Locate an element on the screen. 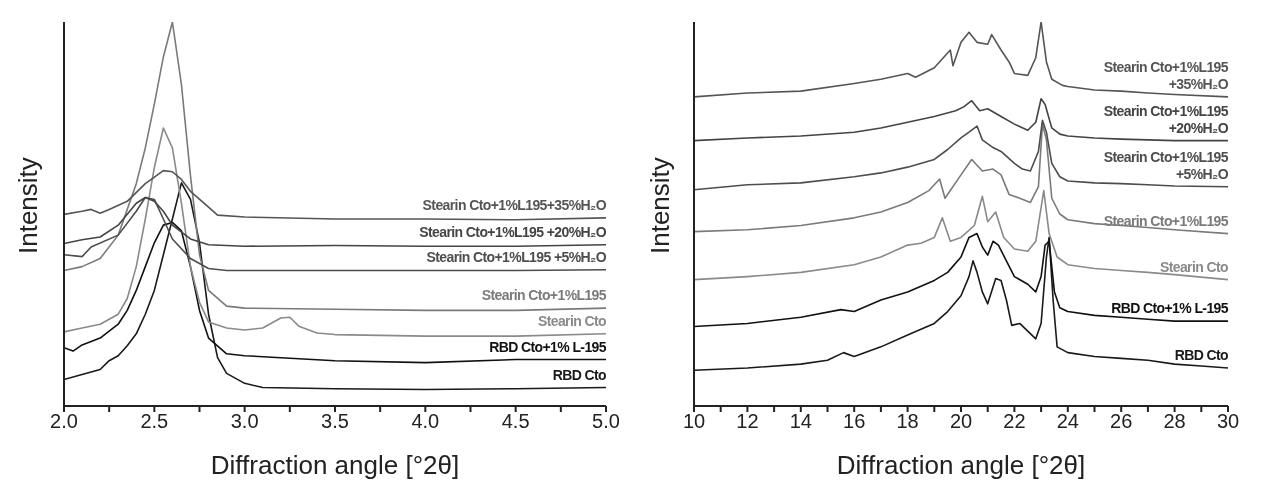 The width and height of the screenshot is (1279, 491). x-tick-label: 22 is located at coordinates (1014, 421).